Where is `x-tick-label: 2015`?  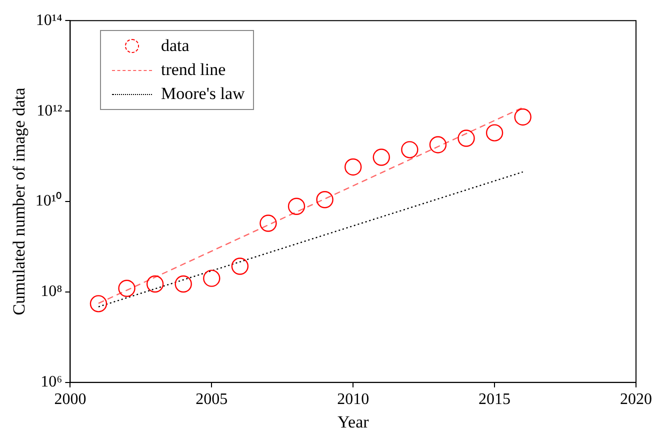
x-tick-label: 2015 is located at coordinates (494, 399).